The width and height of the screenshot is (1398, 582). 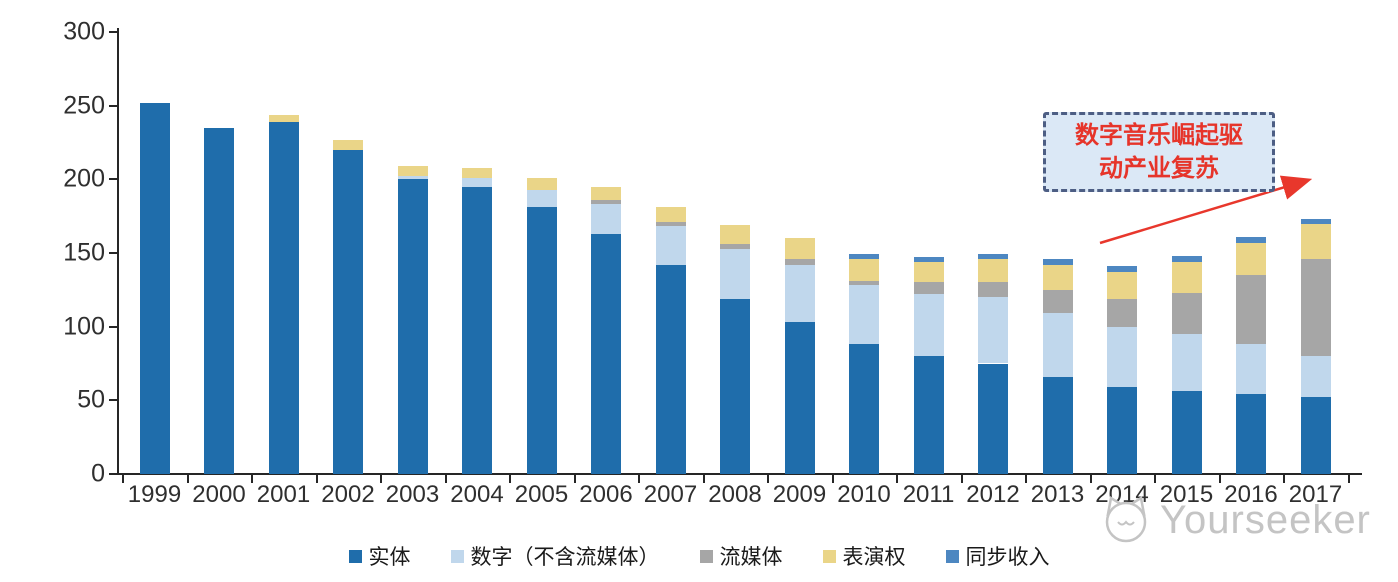 What do you see at coordinates (1251, 259) in the screenshot?
I see `bar-segment-表演权-2016` at bounding box center [1251, 259].